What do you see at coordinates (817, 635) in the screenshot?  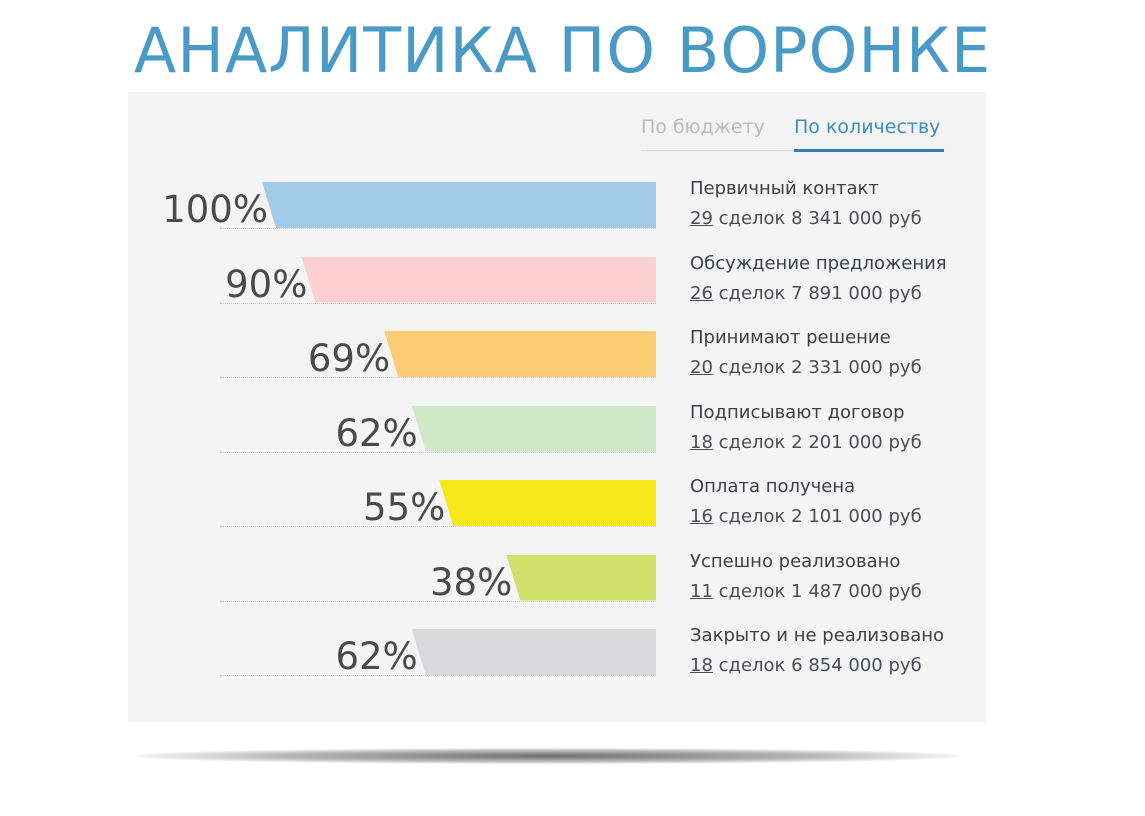 I see `stage-name: Закрыто и не реализовано` at bounding box center [817, 635].